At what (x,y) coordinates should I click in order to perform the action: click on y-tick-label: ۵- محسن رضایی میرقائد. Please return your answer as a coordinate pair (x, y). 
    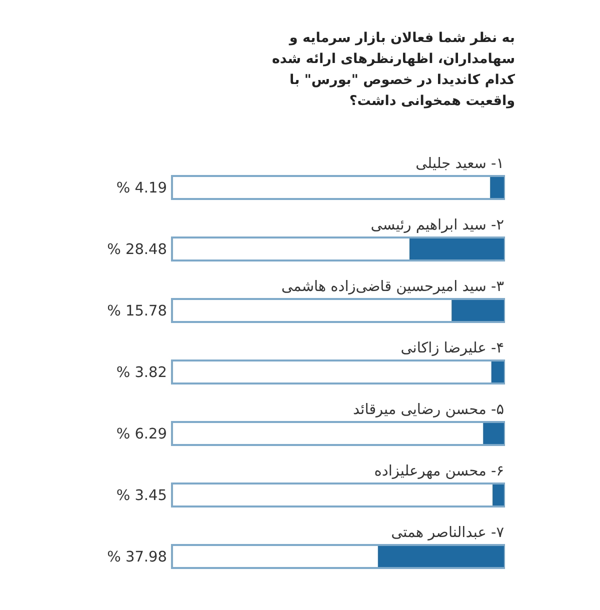
    Looking at the image, I should click on (428, 410).